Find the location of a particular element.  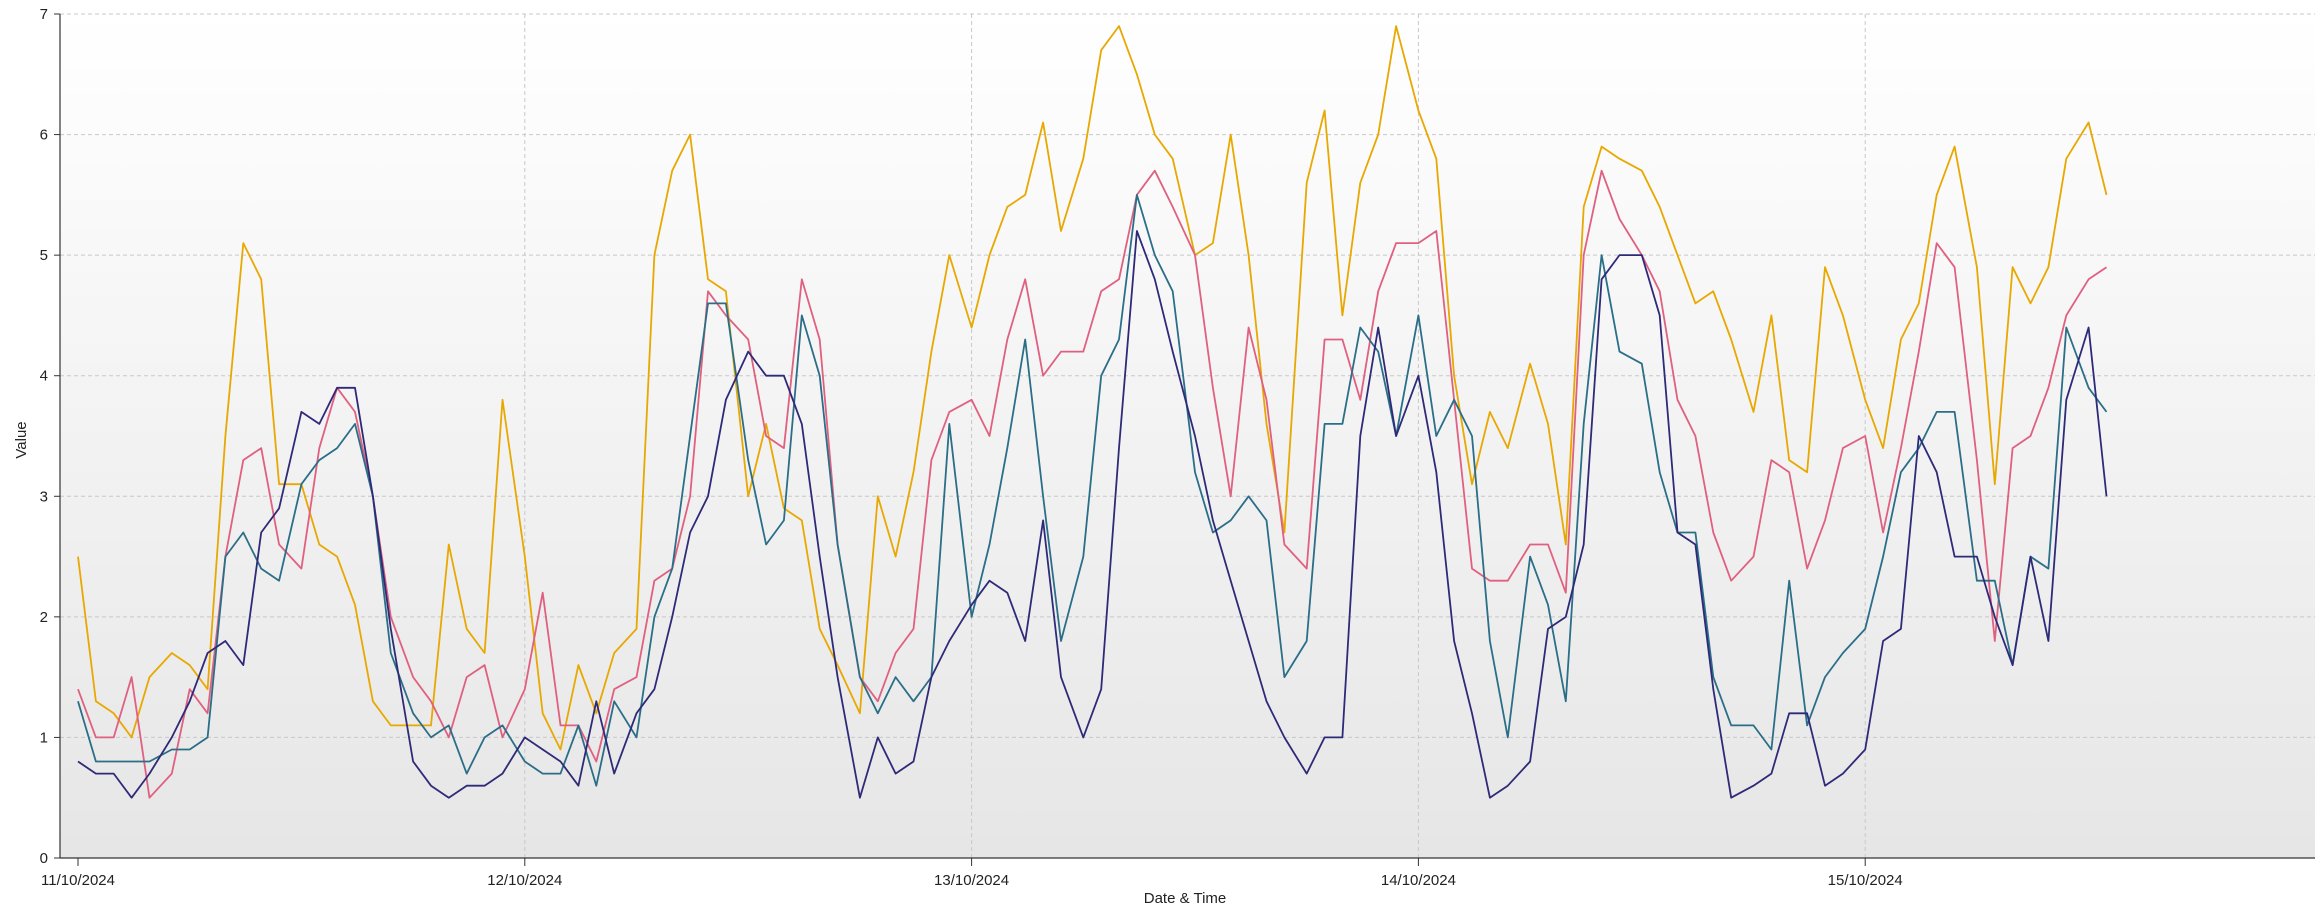

y-tick-label: 2 is located at coordinates (44, 617).